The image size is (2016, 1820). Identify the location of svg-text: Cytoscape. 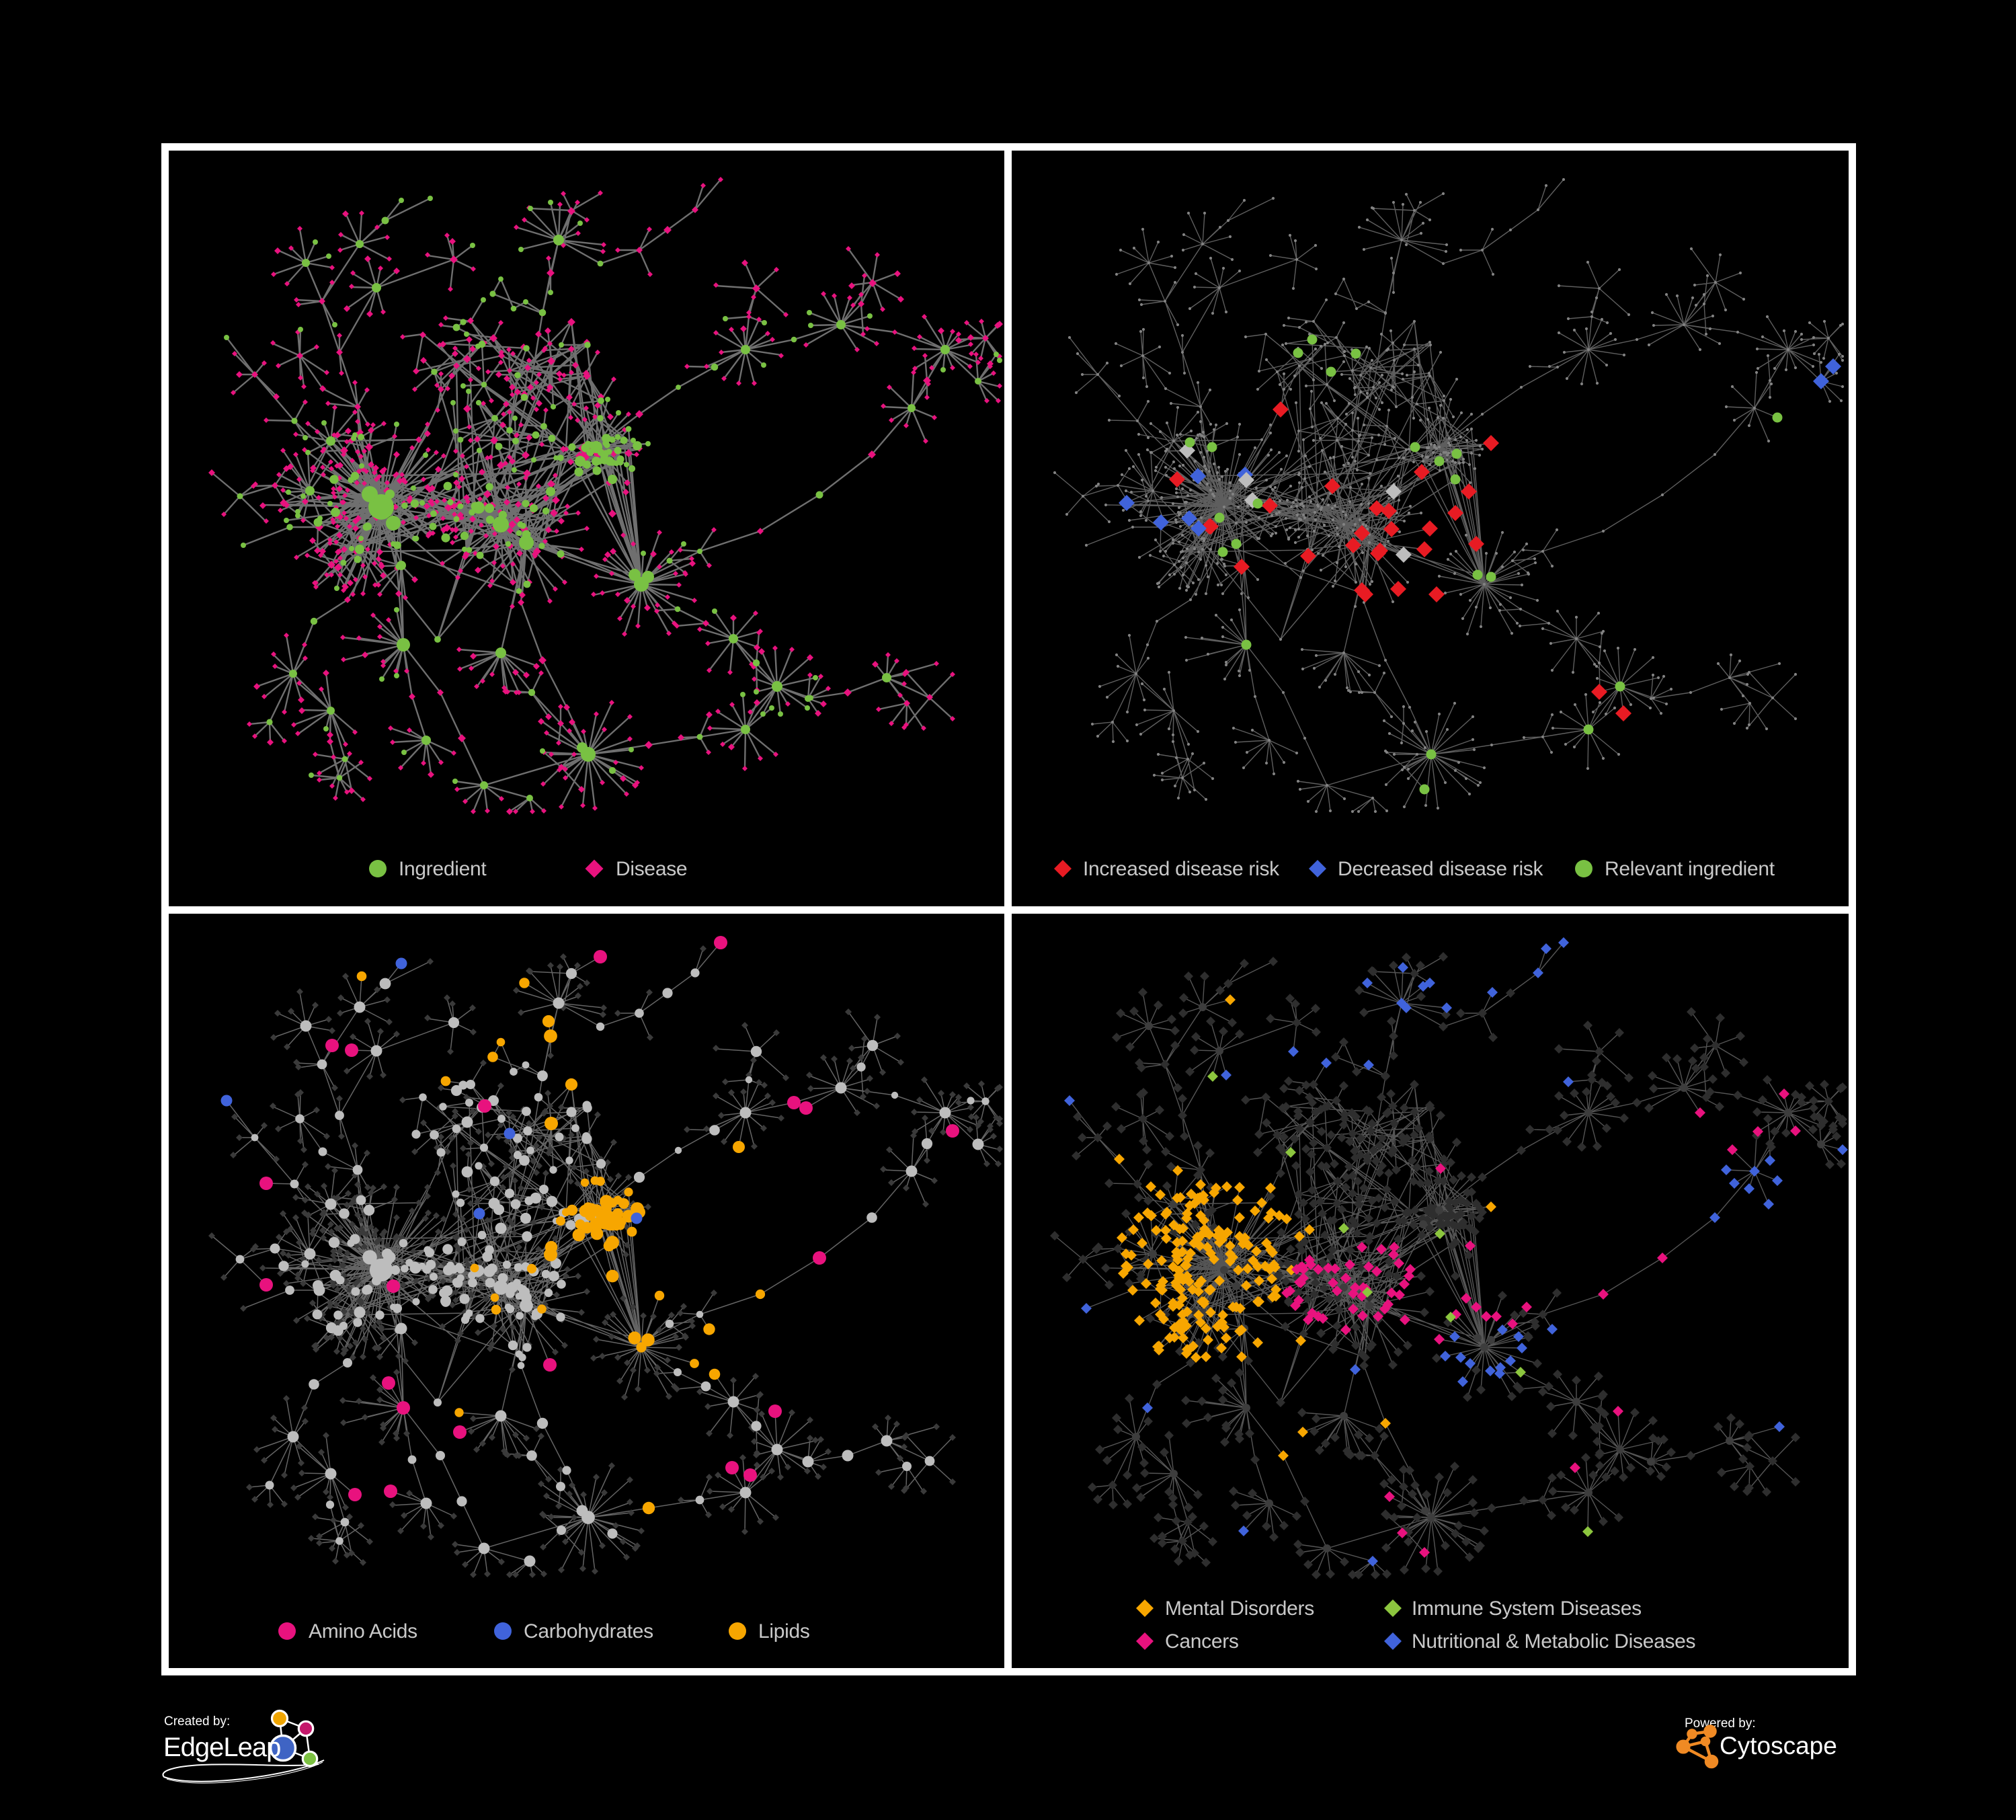
(1778, 1745).